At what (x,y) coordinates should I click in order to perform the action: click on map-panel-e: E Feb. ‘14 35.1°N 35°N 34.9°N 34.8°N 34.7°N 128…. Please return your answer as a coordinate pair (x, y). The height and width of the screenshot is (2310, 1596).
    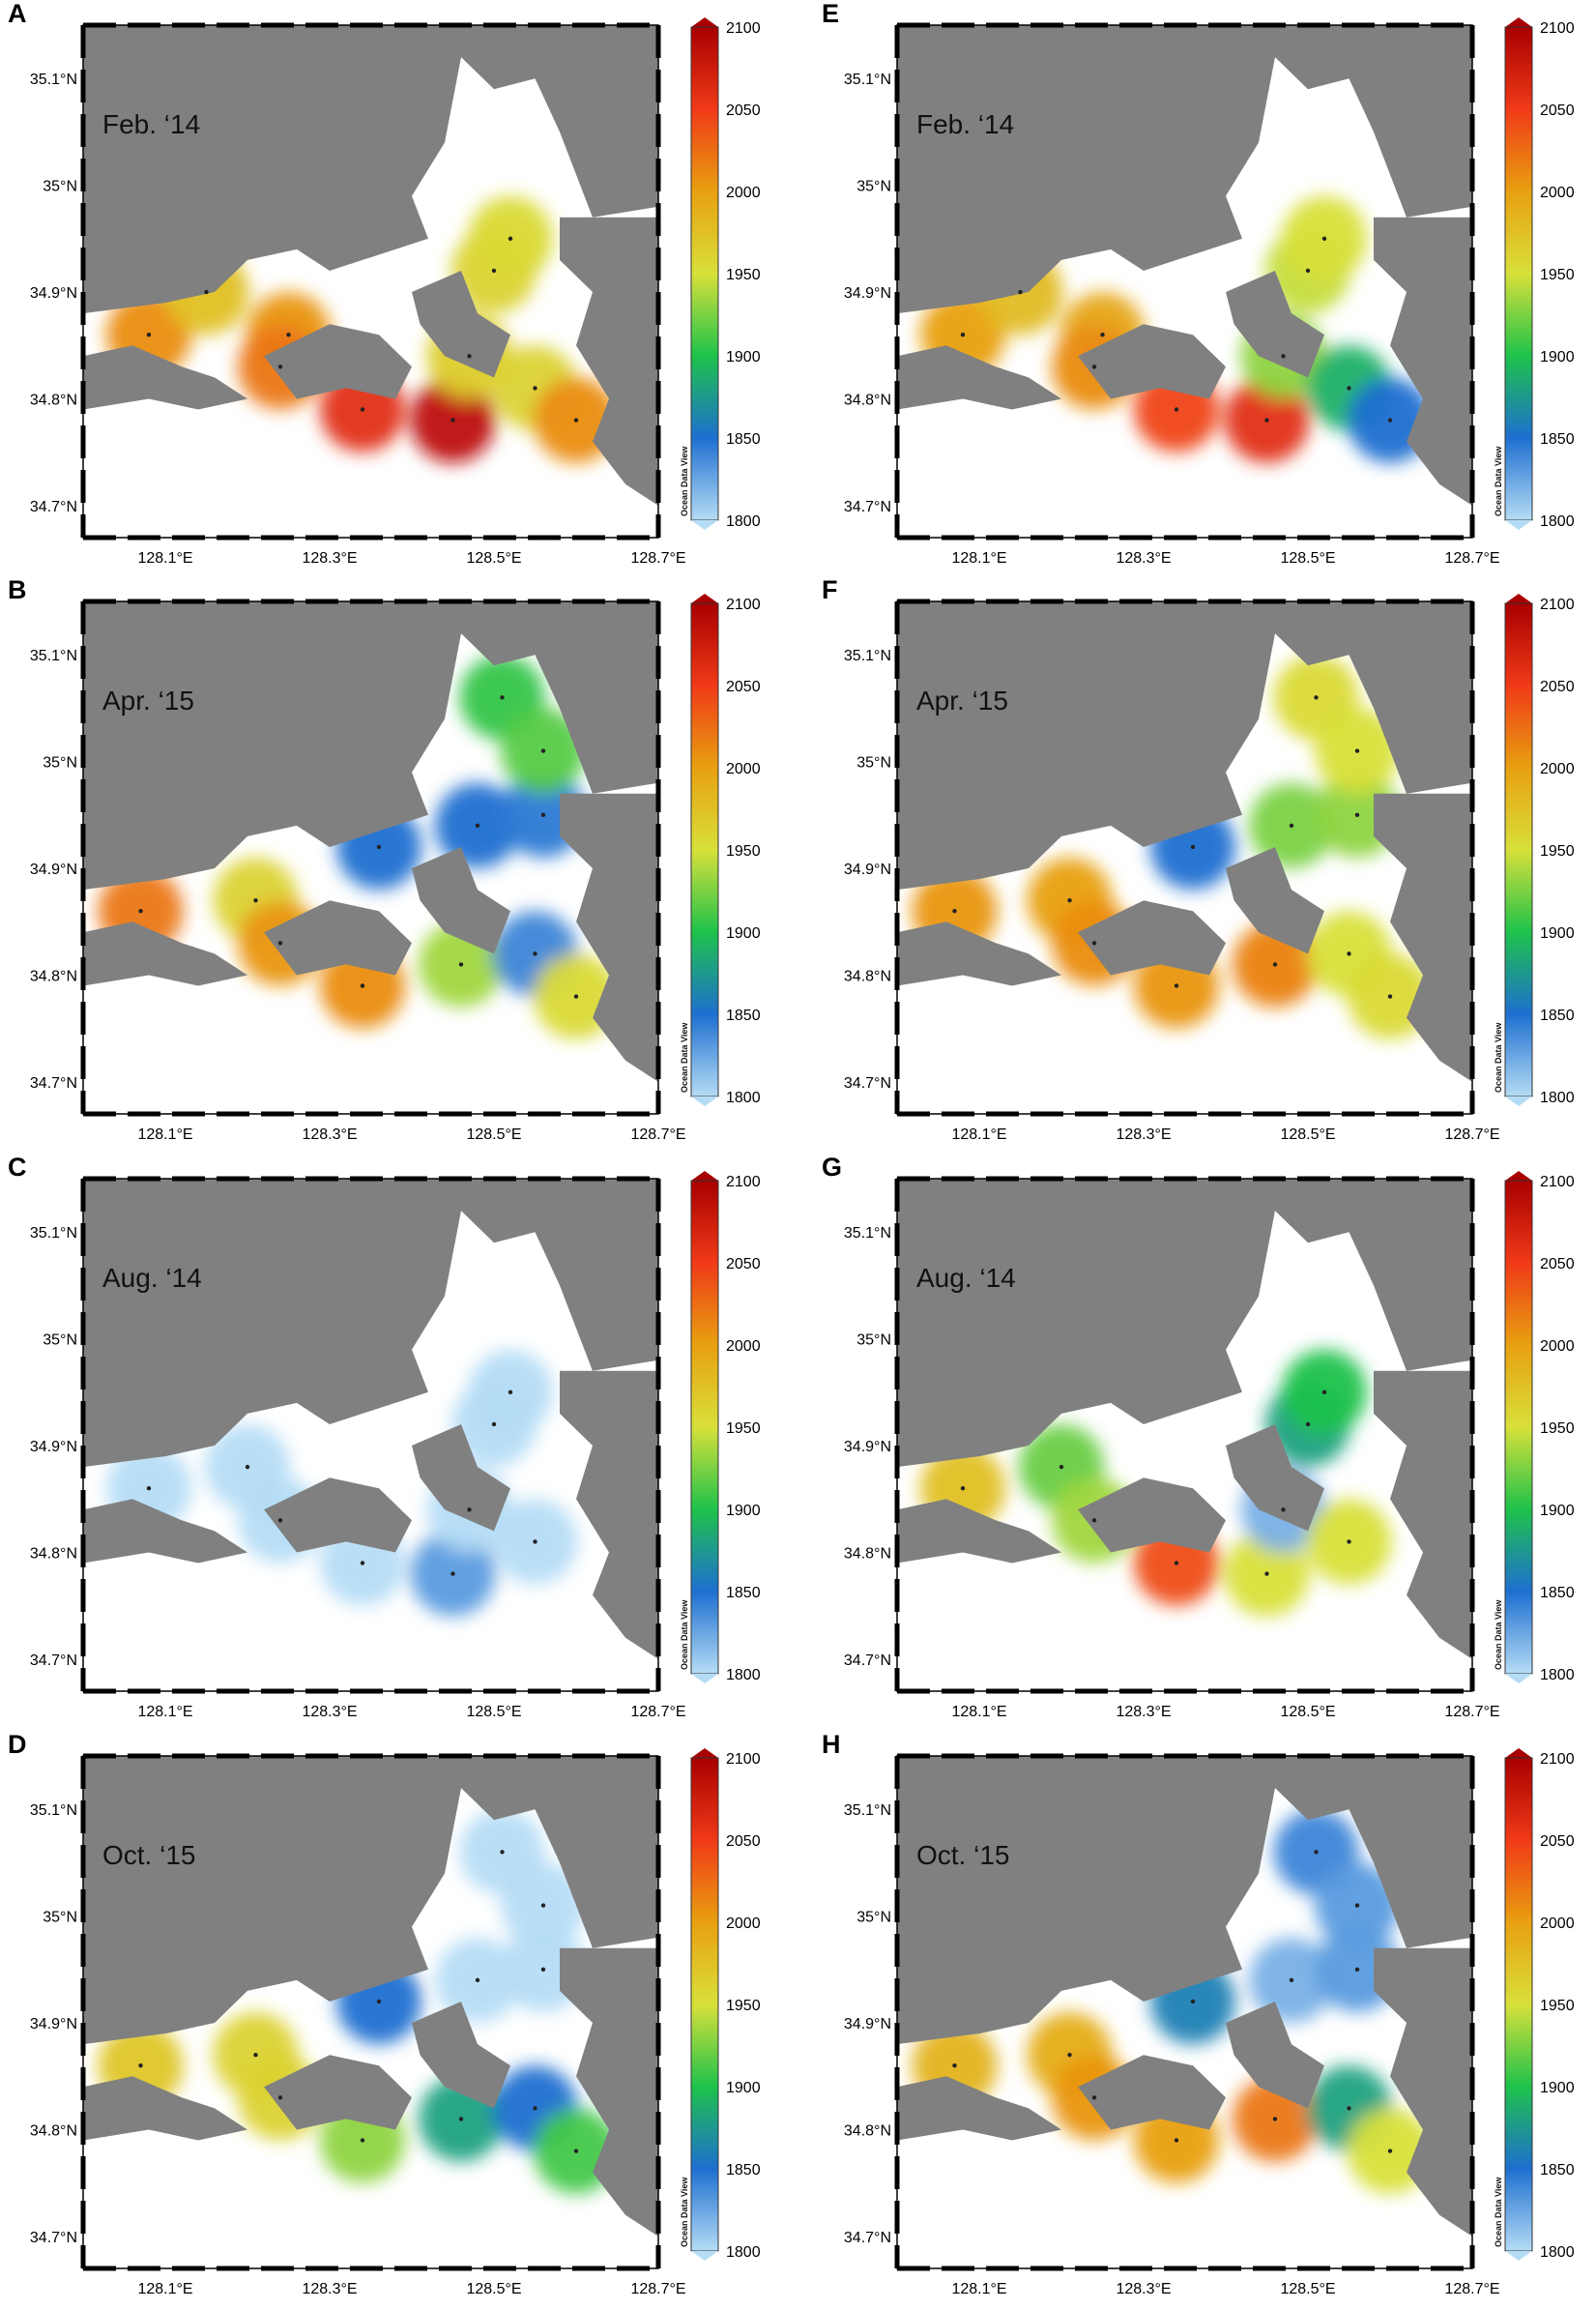
    Looking at the image, I should click on (1198, 283).